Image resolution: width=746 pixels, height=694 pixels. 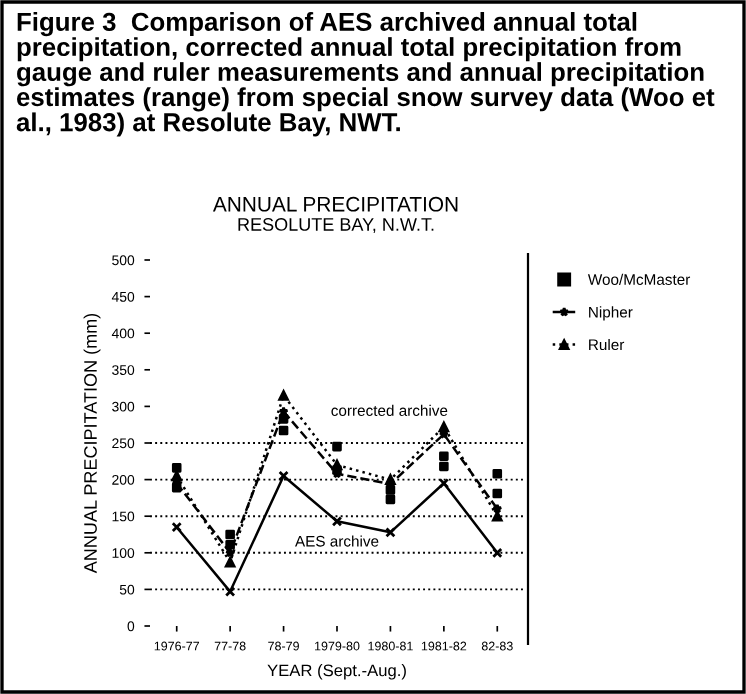 I want to click on y-axis-title: ANNUAL PRECIPITATION (mm), so click(x=92, y=443).